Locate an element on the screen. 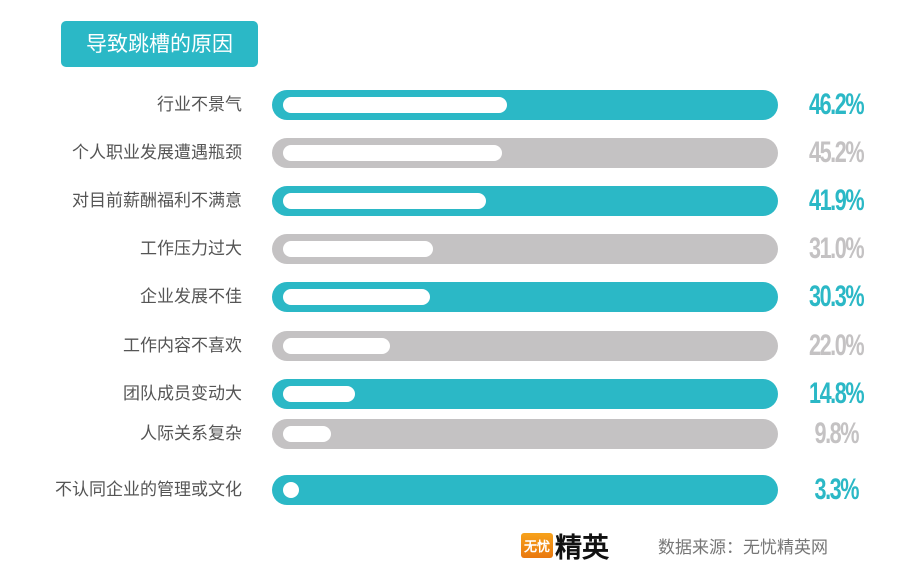 This screenshot has height=575, width=917. bar-row: 工作压力过大 31.0% is located at coordinates (458, 248).